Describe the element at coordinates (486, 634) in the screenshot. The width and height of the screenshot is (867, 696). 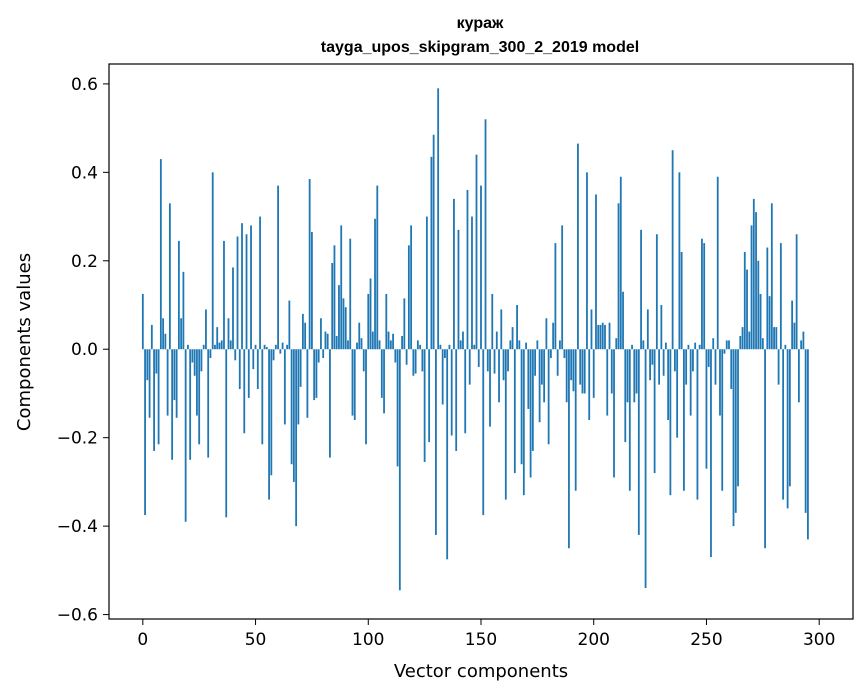
I see `x-axis: 0 50 100 150 200 250 300` at that location.